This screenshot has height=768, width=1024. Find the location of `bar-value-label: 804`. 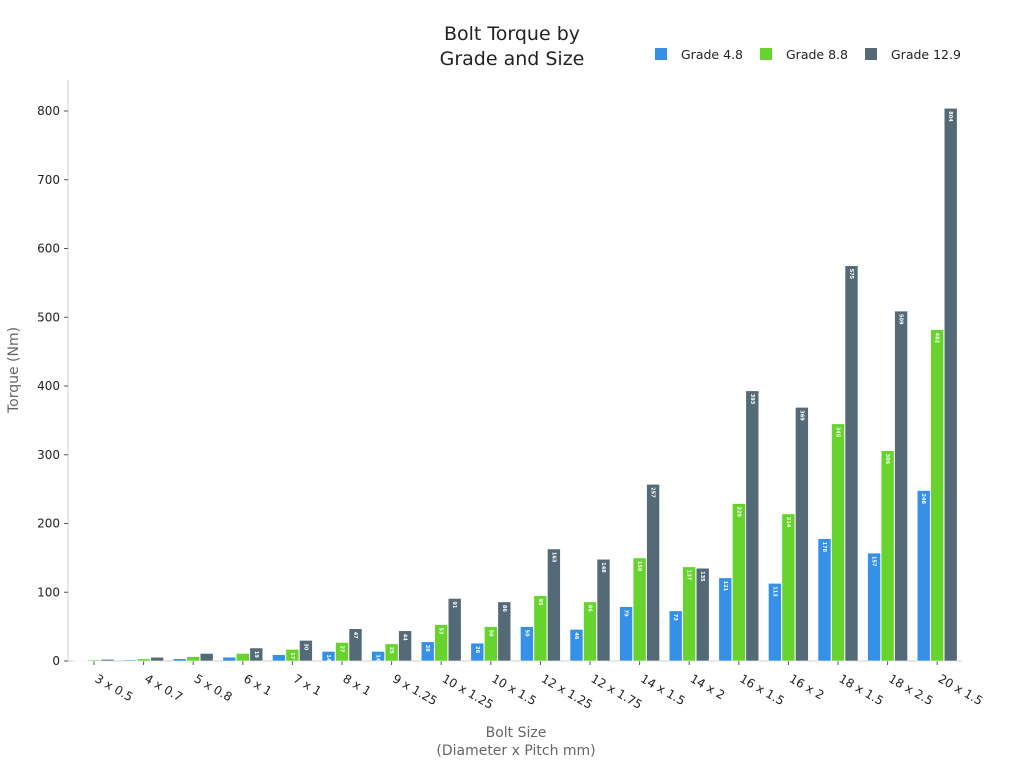

bar-value-label: 804 is located at coordinates (950, 116).